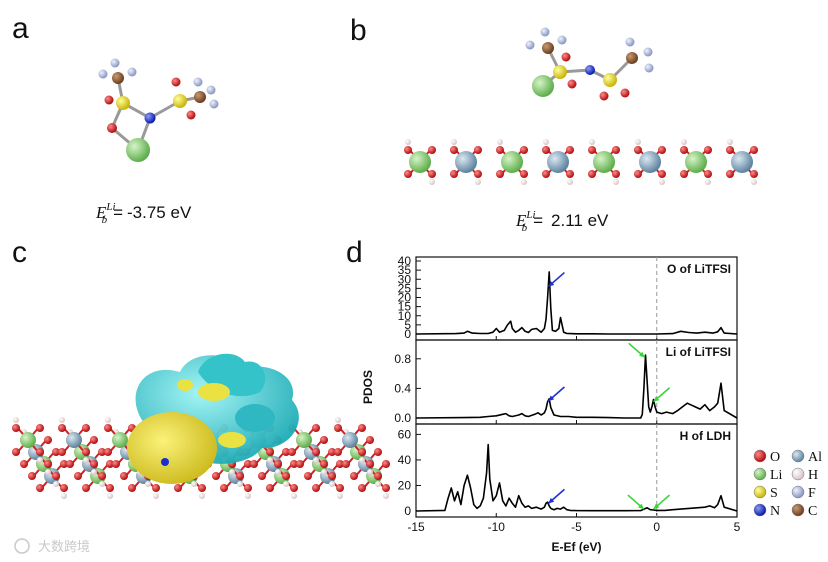 This screenshot has height=562, width=828. Describe the element at coordinates (20, 28) in the screenshot. I see `panel-label-a: a` at that location.